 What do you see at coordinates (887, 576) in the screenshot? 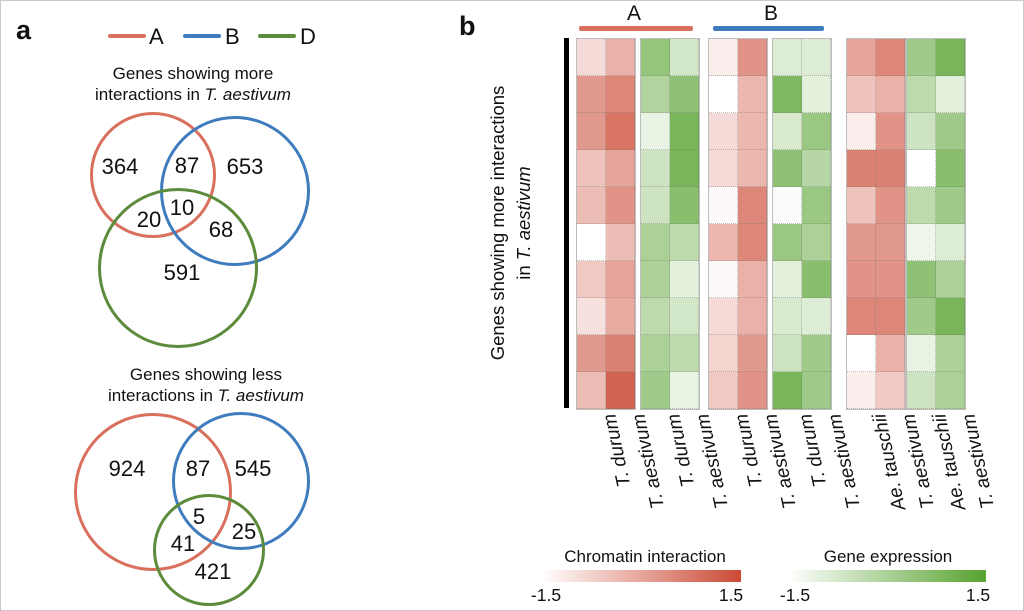
I see `expression-colorbar` at bounding box center [887, 576].